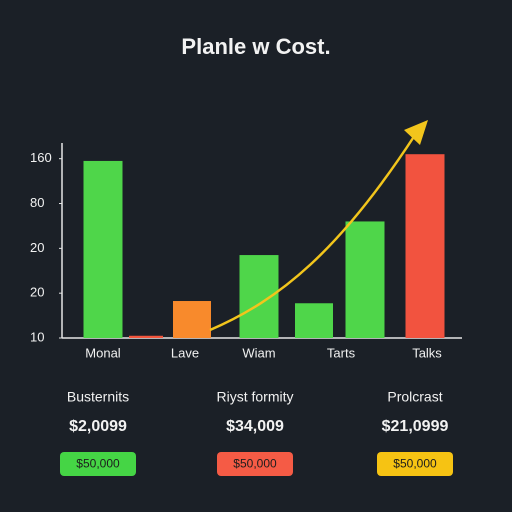 The width and height of the screenshot is (512, 512). Describe the element at coordinates (416, 132) in the screenshot. I see `arrow-head` at that location.